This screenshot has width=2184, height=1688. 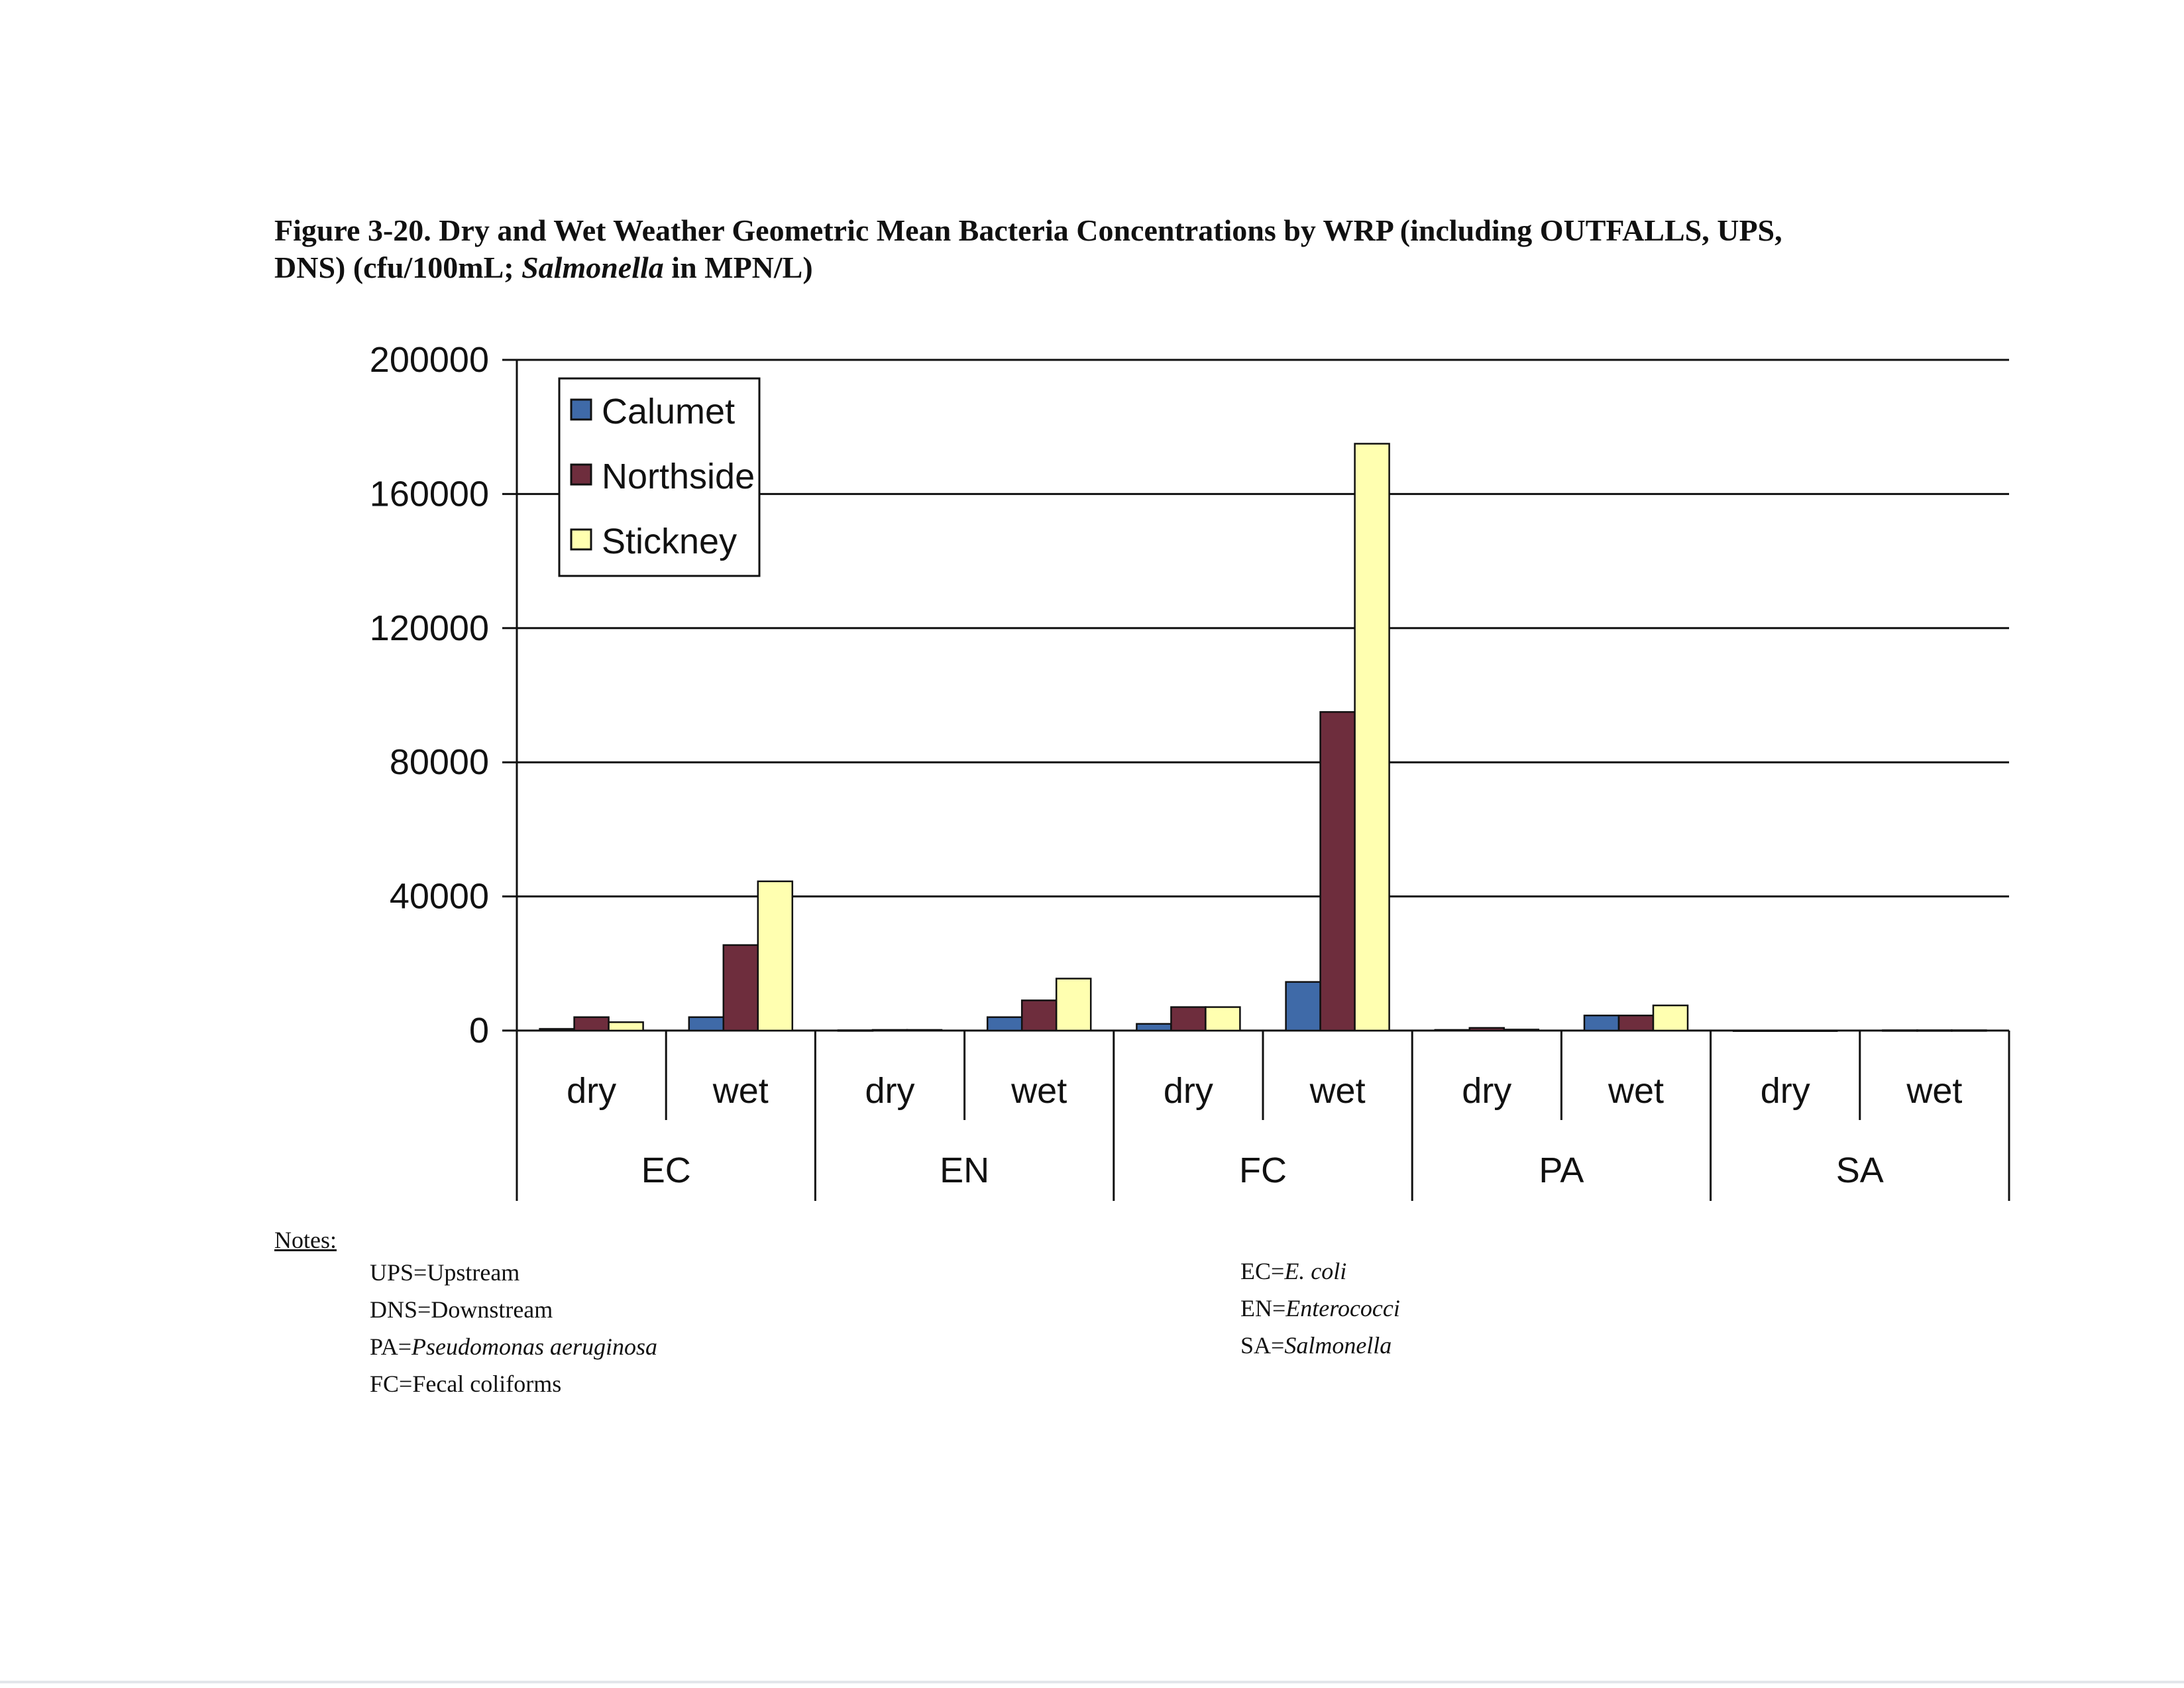 I want to click on note-abbreviation: EN=, so click(x=1263, y=1309).